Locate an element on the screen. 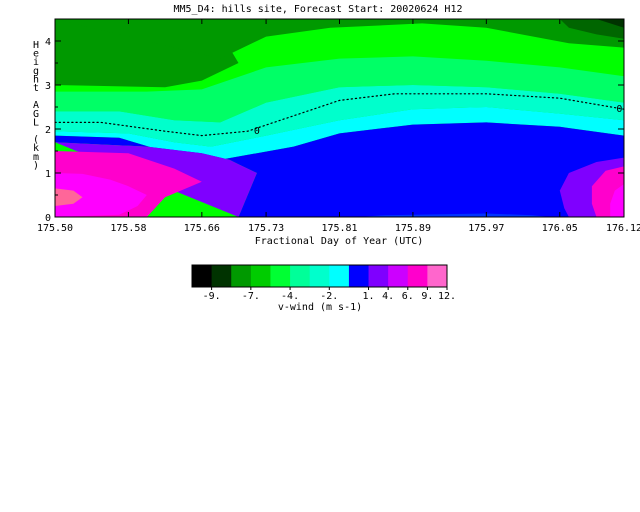 This screenshot has height=512, width=640. x-tick-label: 176.12 is located at coordinates (623, 228).